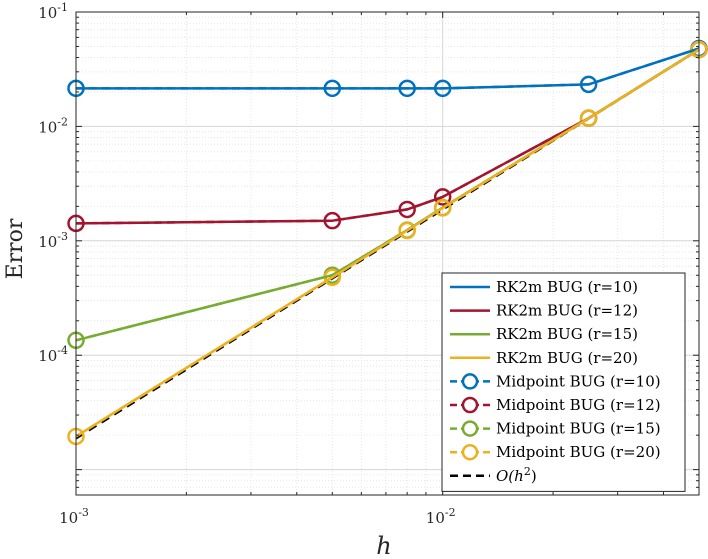  I want to click on x-axis-title: h, so click(383, 545).